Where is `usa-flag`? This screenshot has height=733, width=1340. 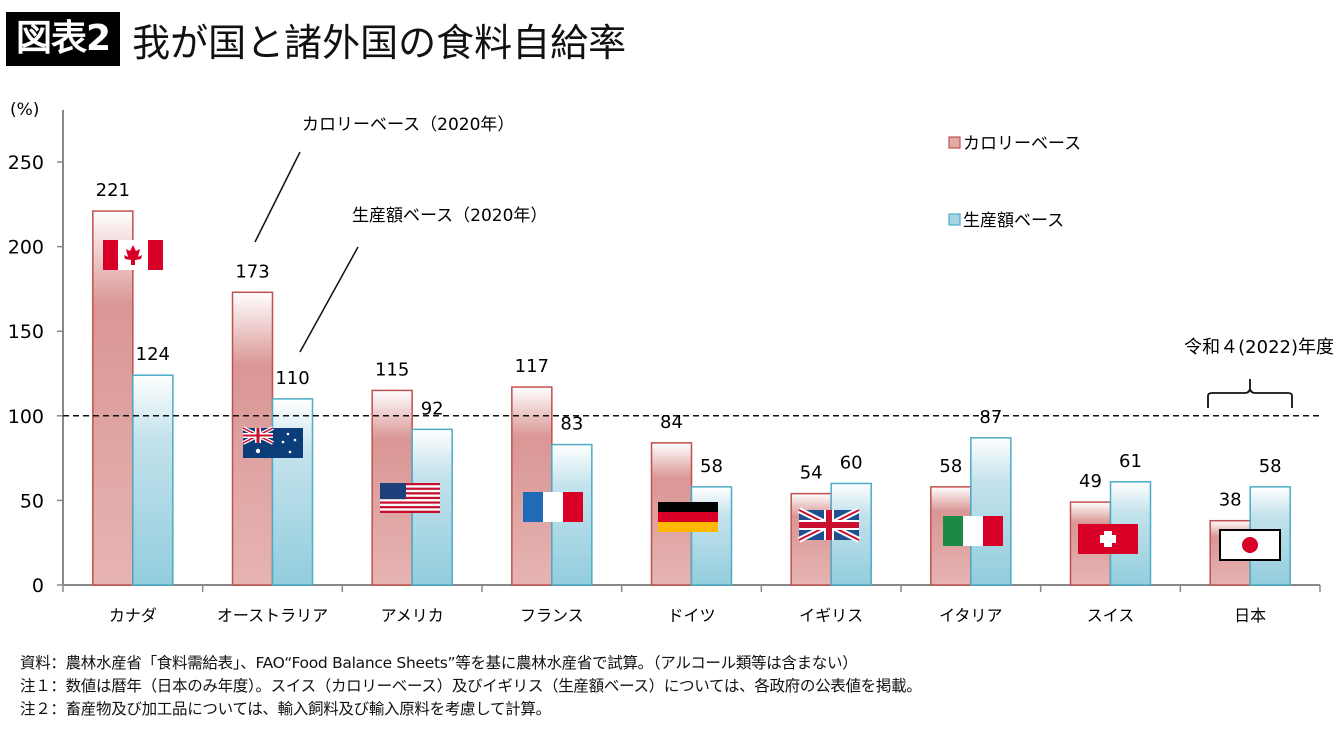 usa-flag is located at coordinates (410, 498).